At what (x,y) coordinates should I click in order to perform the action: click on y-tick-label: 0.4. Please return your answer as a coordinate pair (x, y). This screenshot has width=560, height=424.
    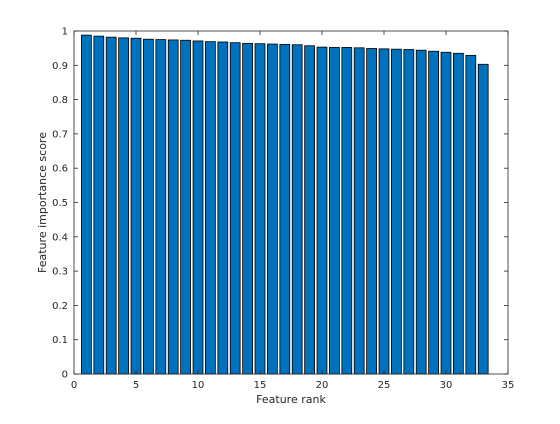
    Looking at the image, I should click on (60, 237).